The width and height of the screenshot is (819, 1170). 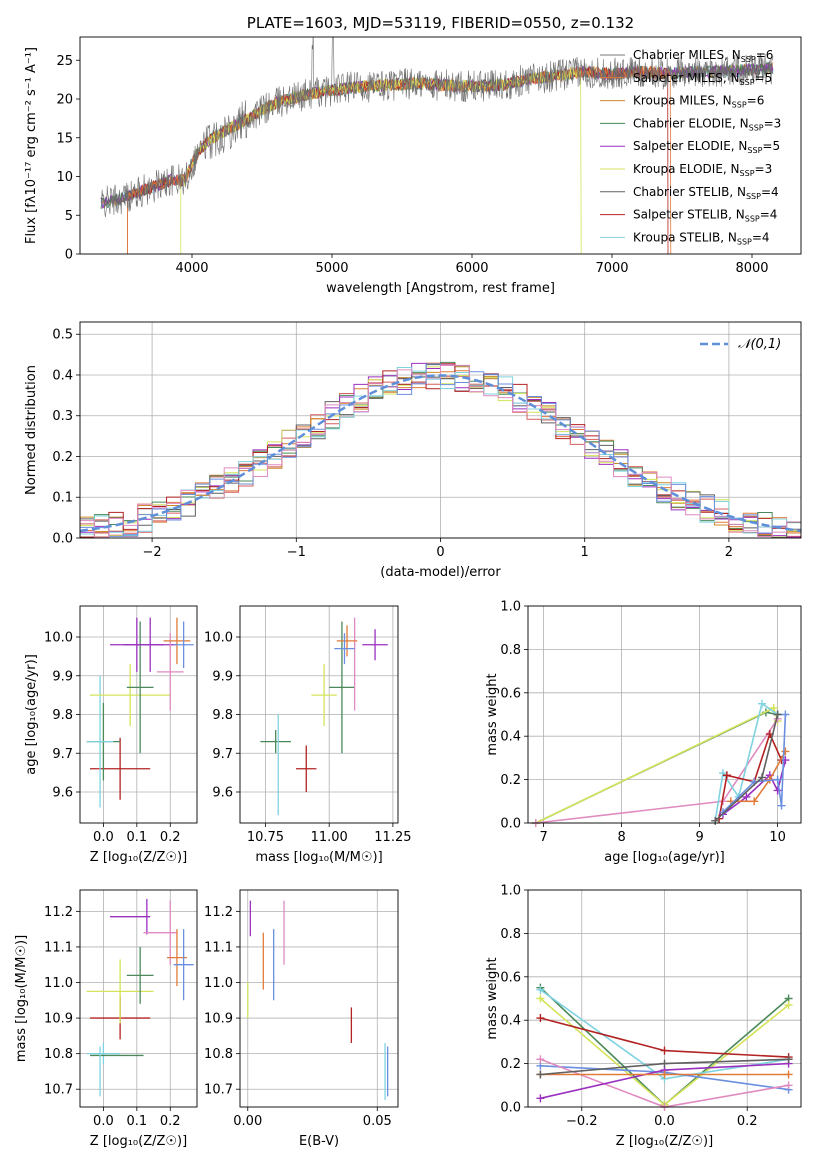 What do you see at coordinates (218, 1090) in the screenshot?
I see `y-tick-label: 10.7` at bounding box center [218, 1090].